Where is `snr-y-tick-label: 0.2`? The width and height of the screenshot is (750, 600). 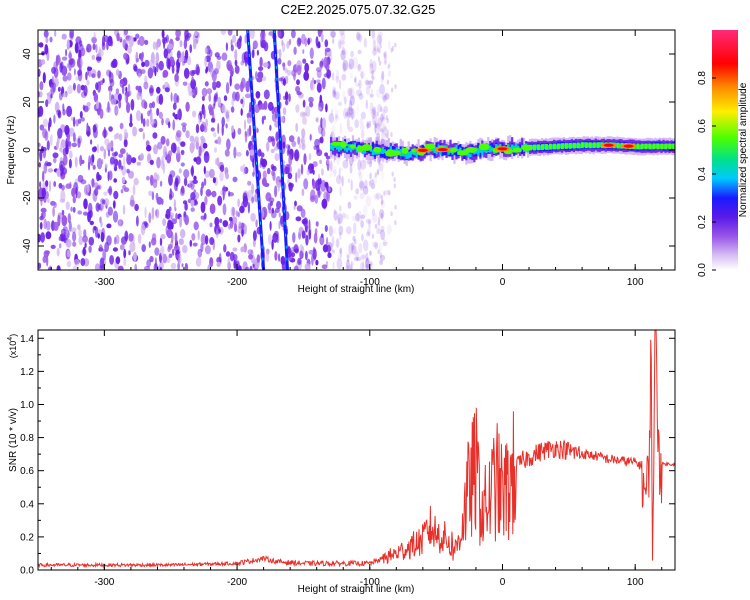 snr-y-tick-label: 0.2 is located at coordinates (27, 537).